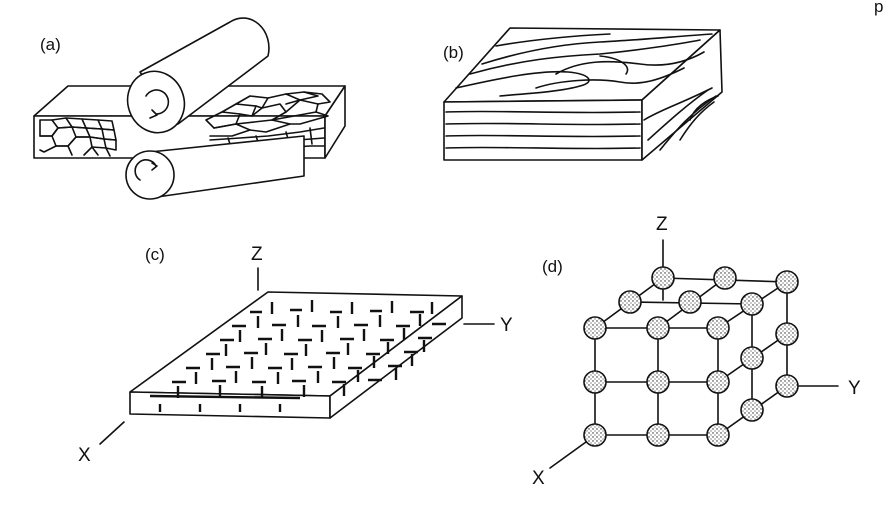 This screenshot has width=891, height=505. Describe the element at coordinates (112, 433) in the screenshot. I see `axis-x-line` at that location.